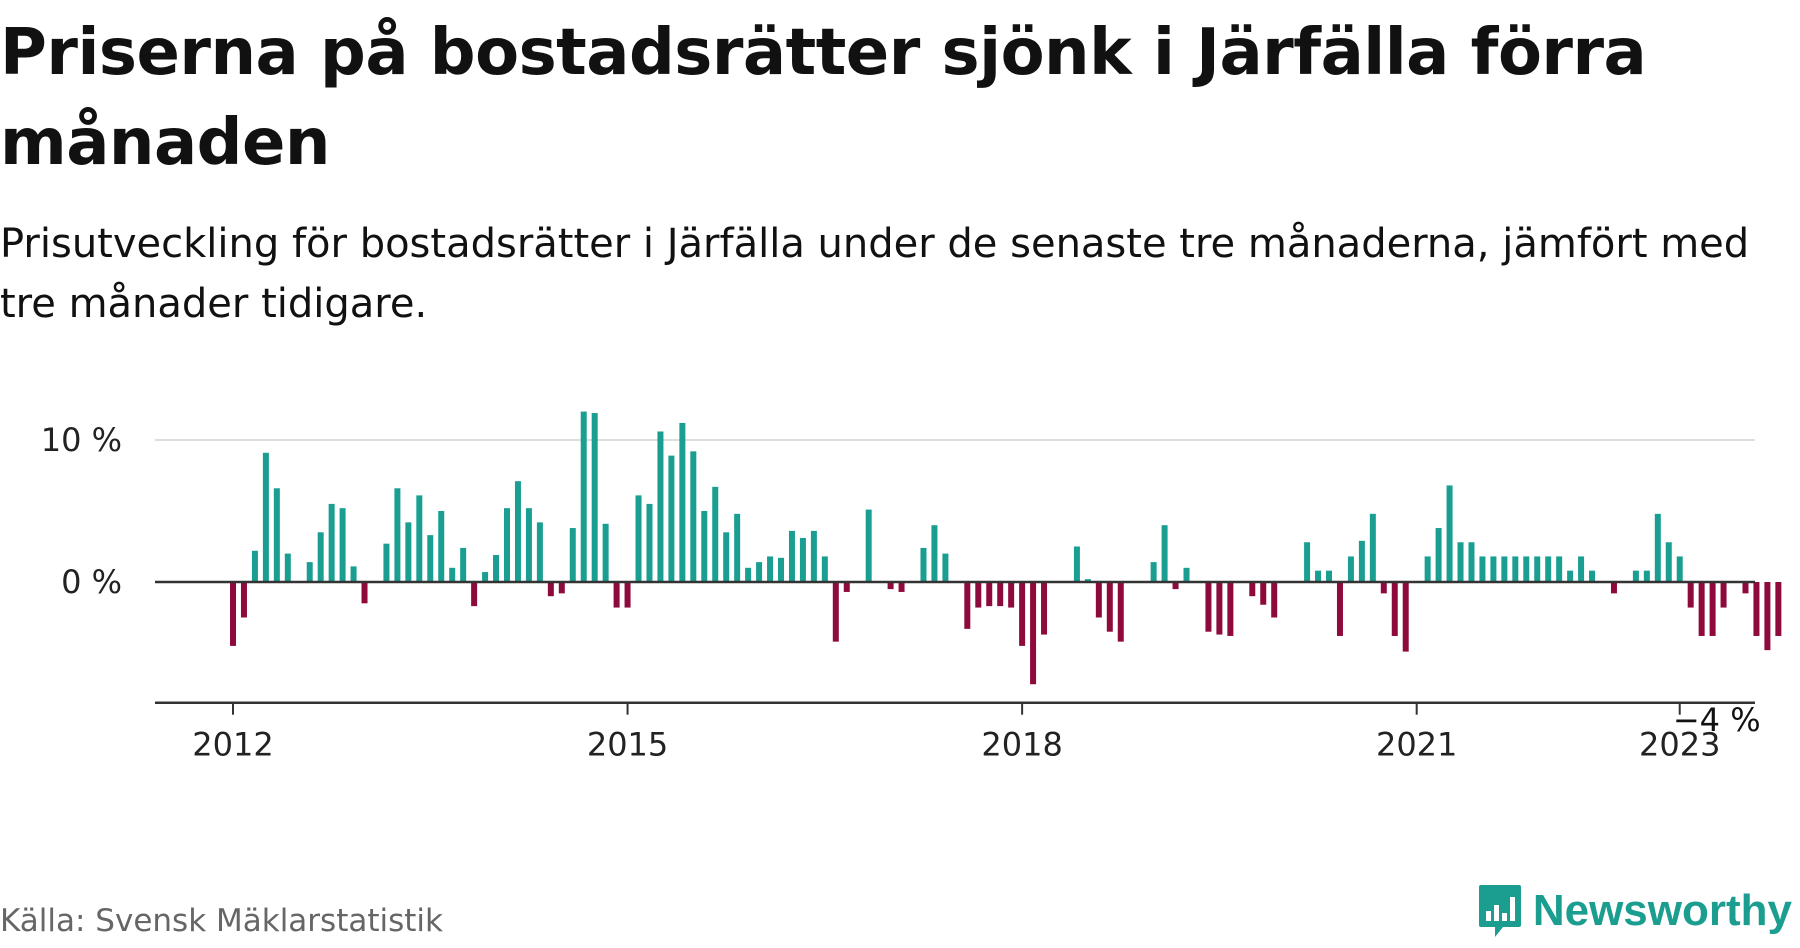 The height and width of the screenshot is (948, 1800). What do you see at coordinates (1416, 745) in the screenshot?
I see `x-tick-label: 2021` at bounding box center [1416, 745].